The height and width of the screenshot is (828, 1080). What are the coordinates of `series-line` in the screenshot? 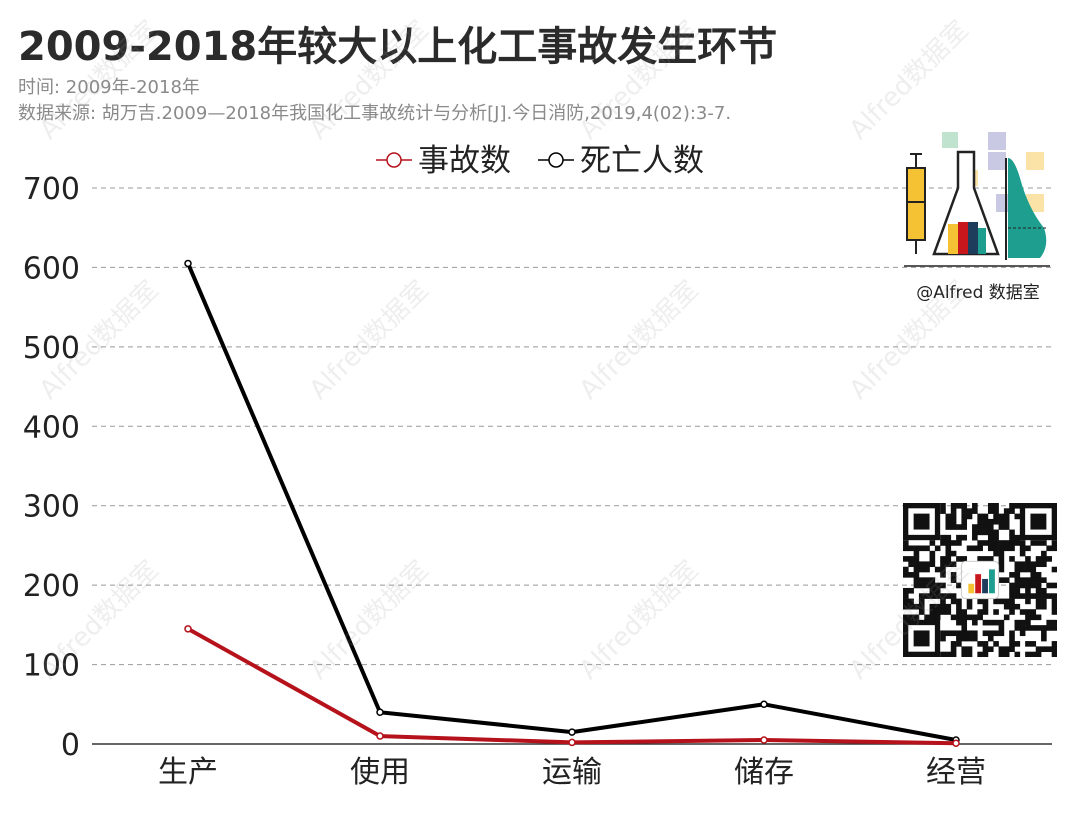 It's located at (572, 686).